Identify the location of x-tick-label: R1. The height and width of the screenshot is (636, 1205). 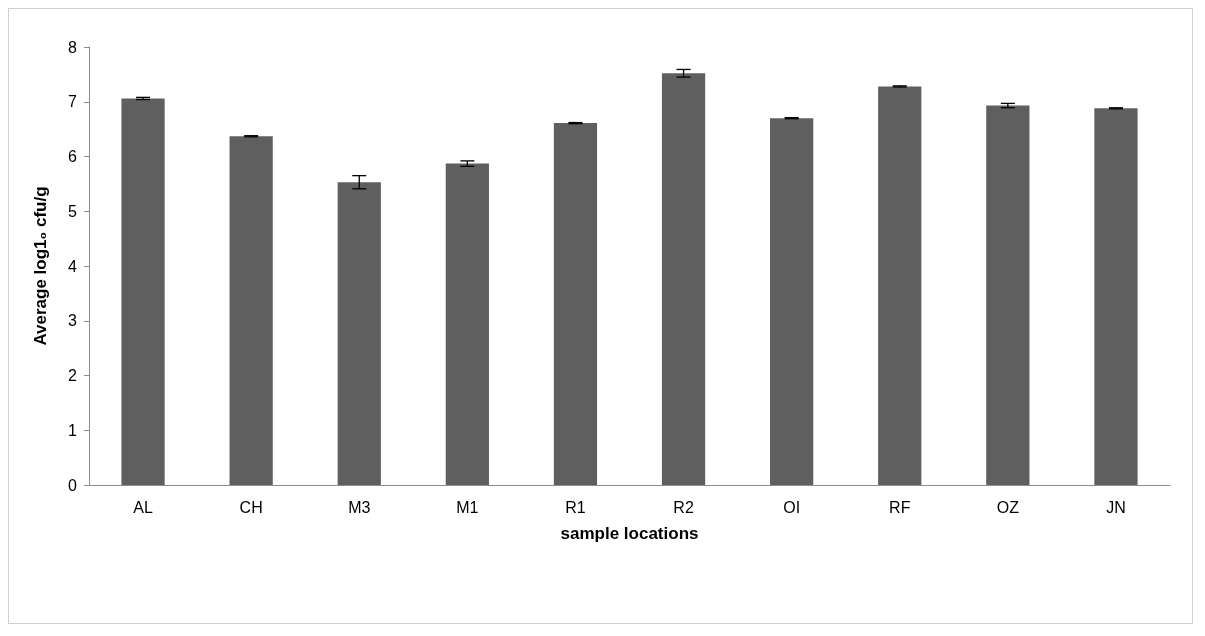
(575, 507).